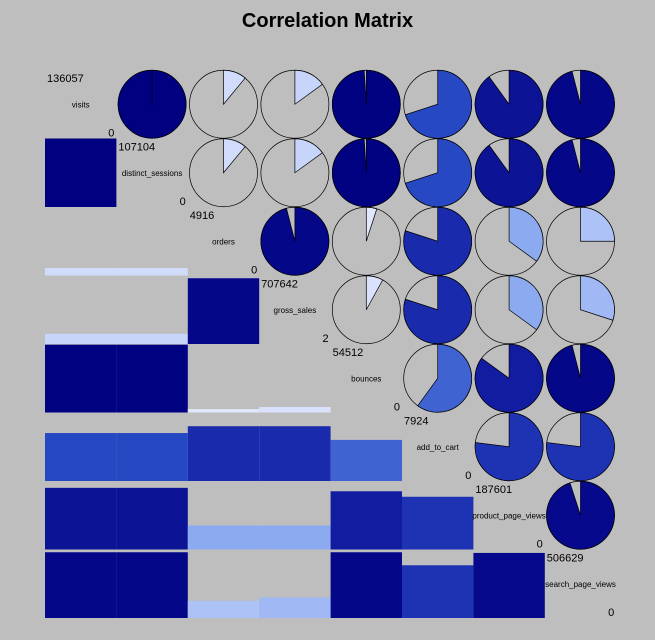 The height and width of the screenshot is (640, 655). I want to click on pie-slice-orders-add_to_cart, so click(438, 241).